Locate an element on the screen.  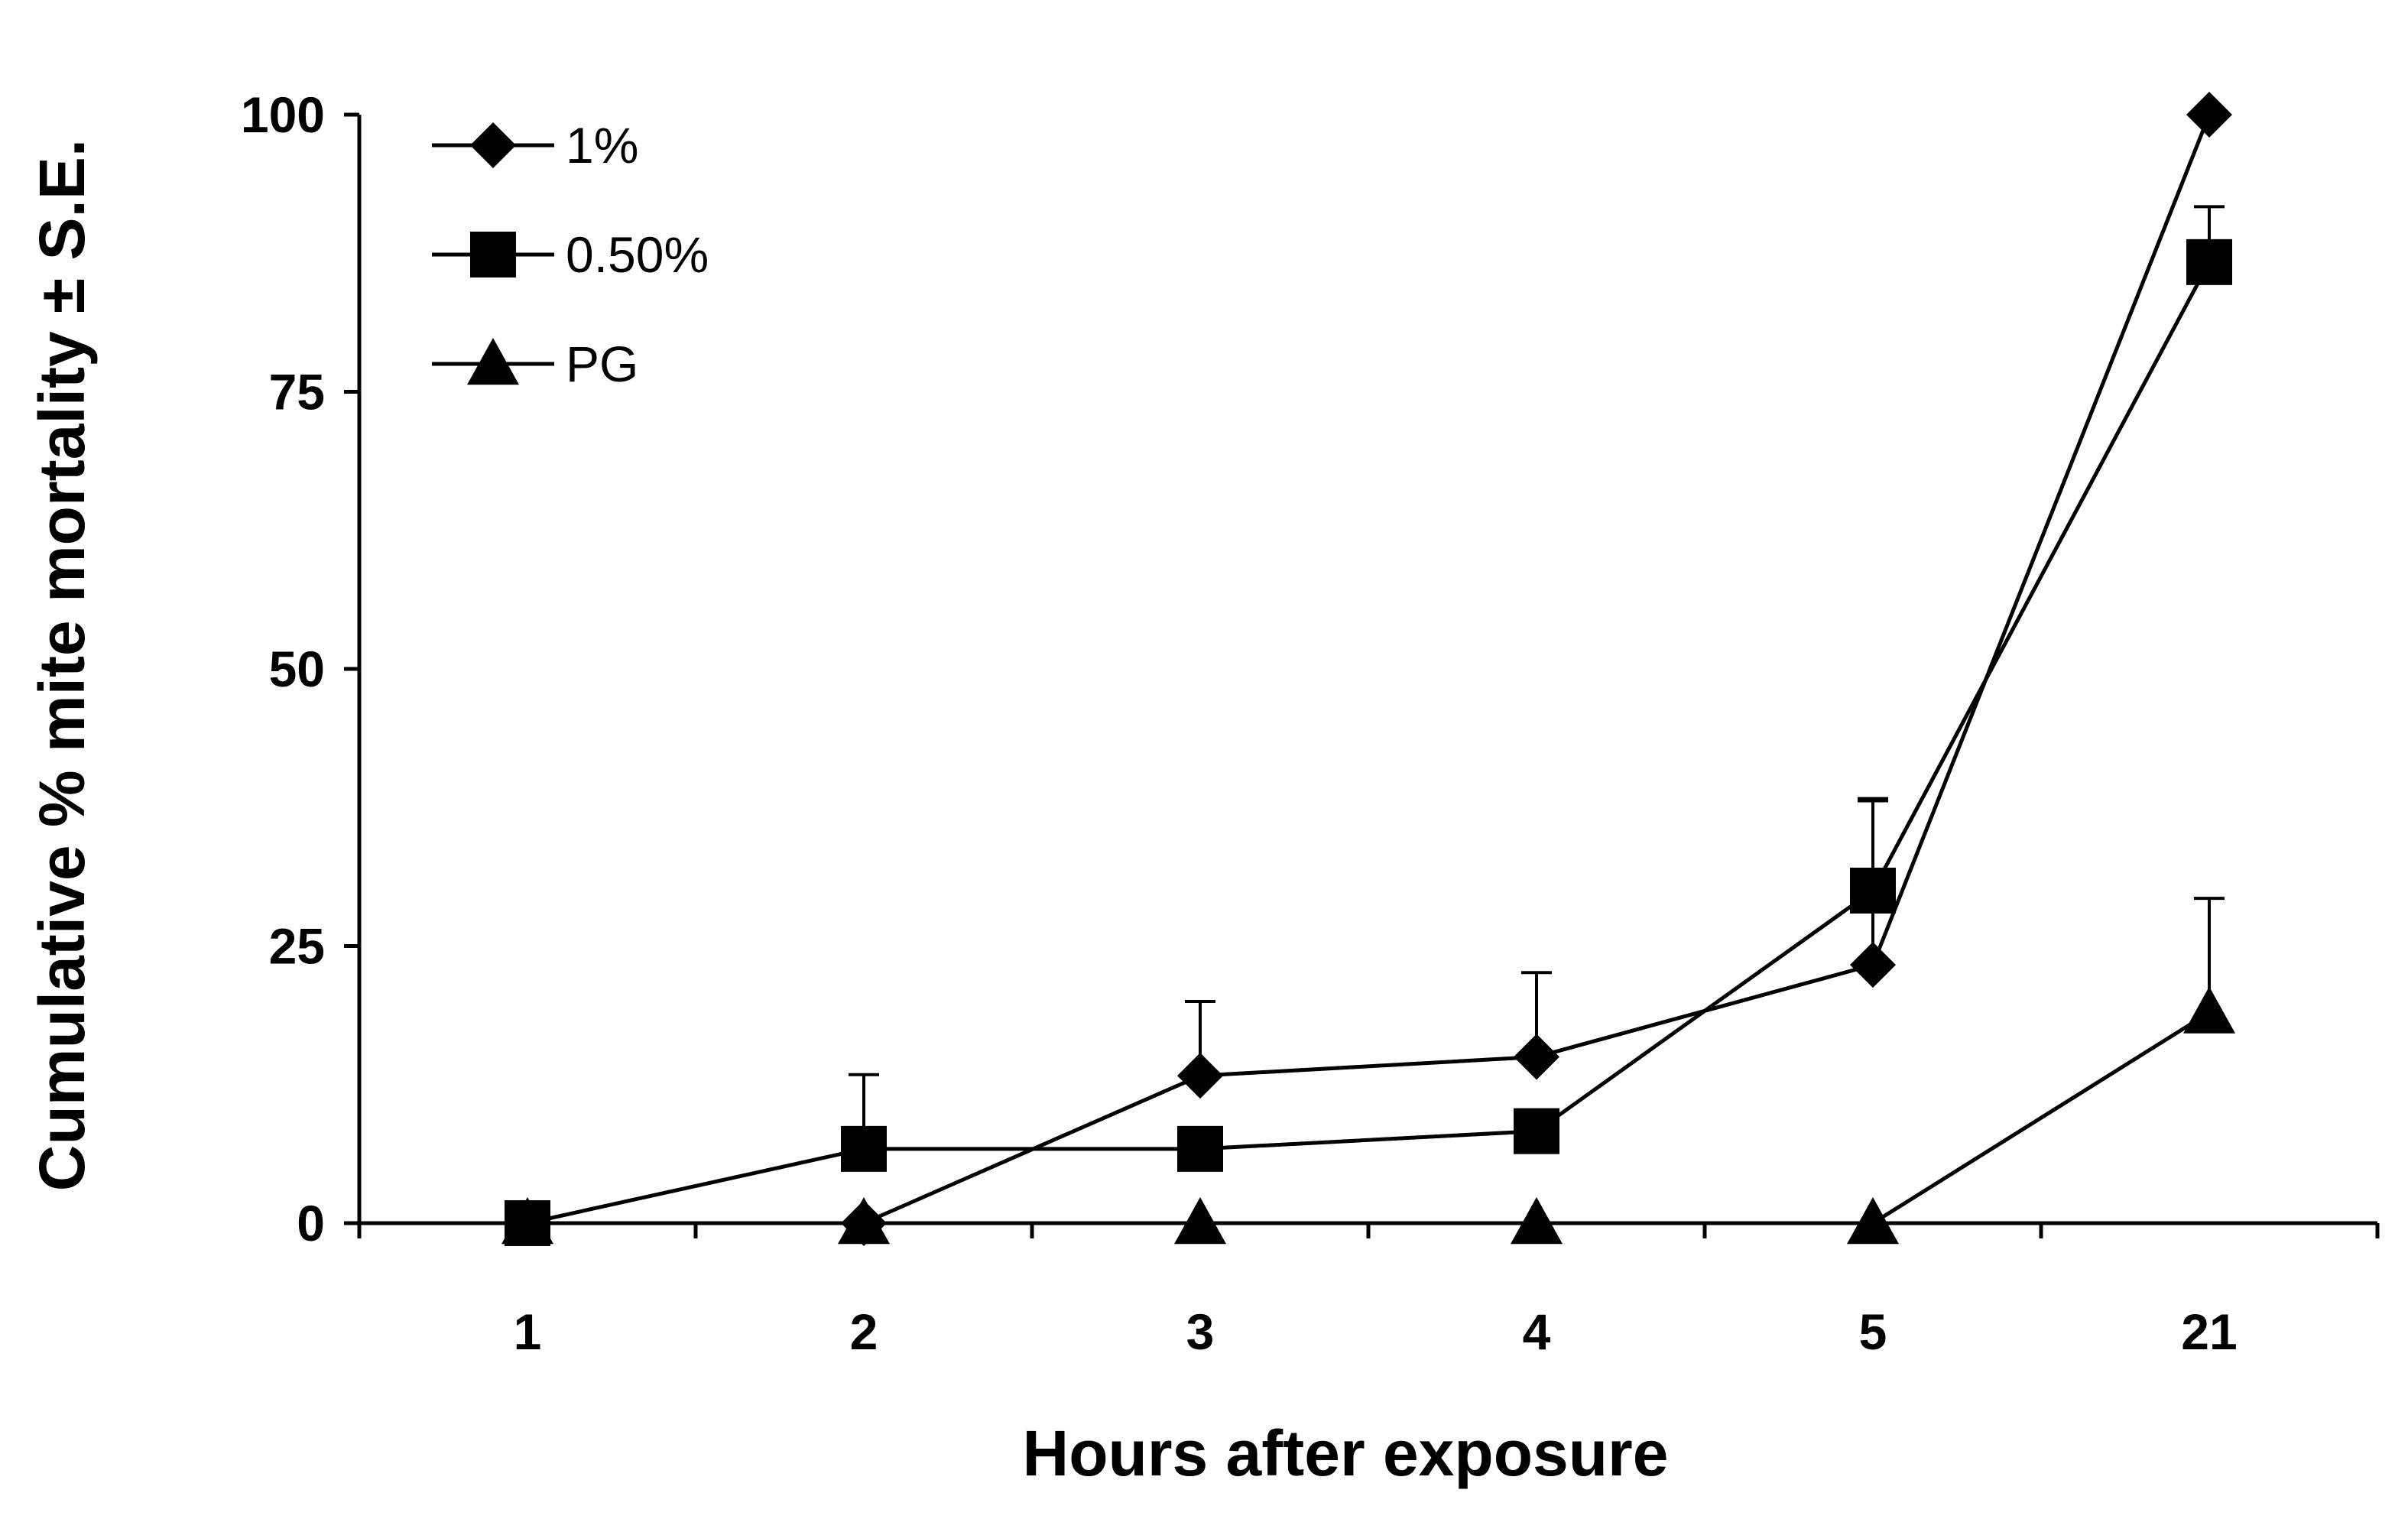
y-tick-label: 100 is located at coordinates (283, 114).